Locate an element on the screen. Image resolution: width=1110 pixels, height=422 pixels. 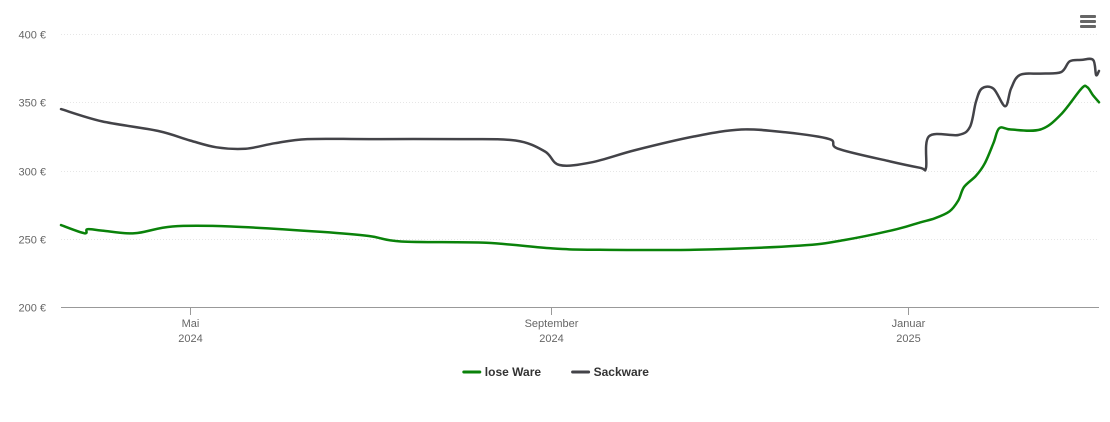
x-axis: Mai 2024 September 2024 Januar 2025 is located at coordinates (580, 326).